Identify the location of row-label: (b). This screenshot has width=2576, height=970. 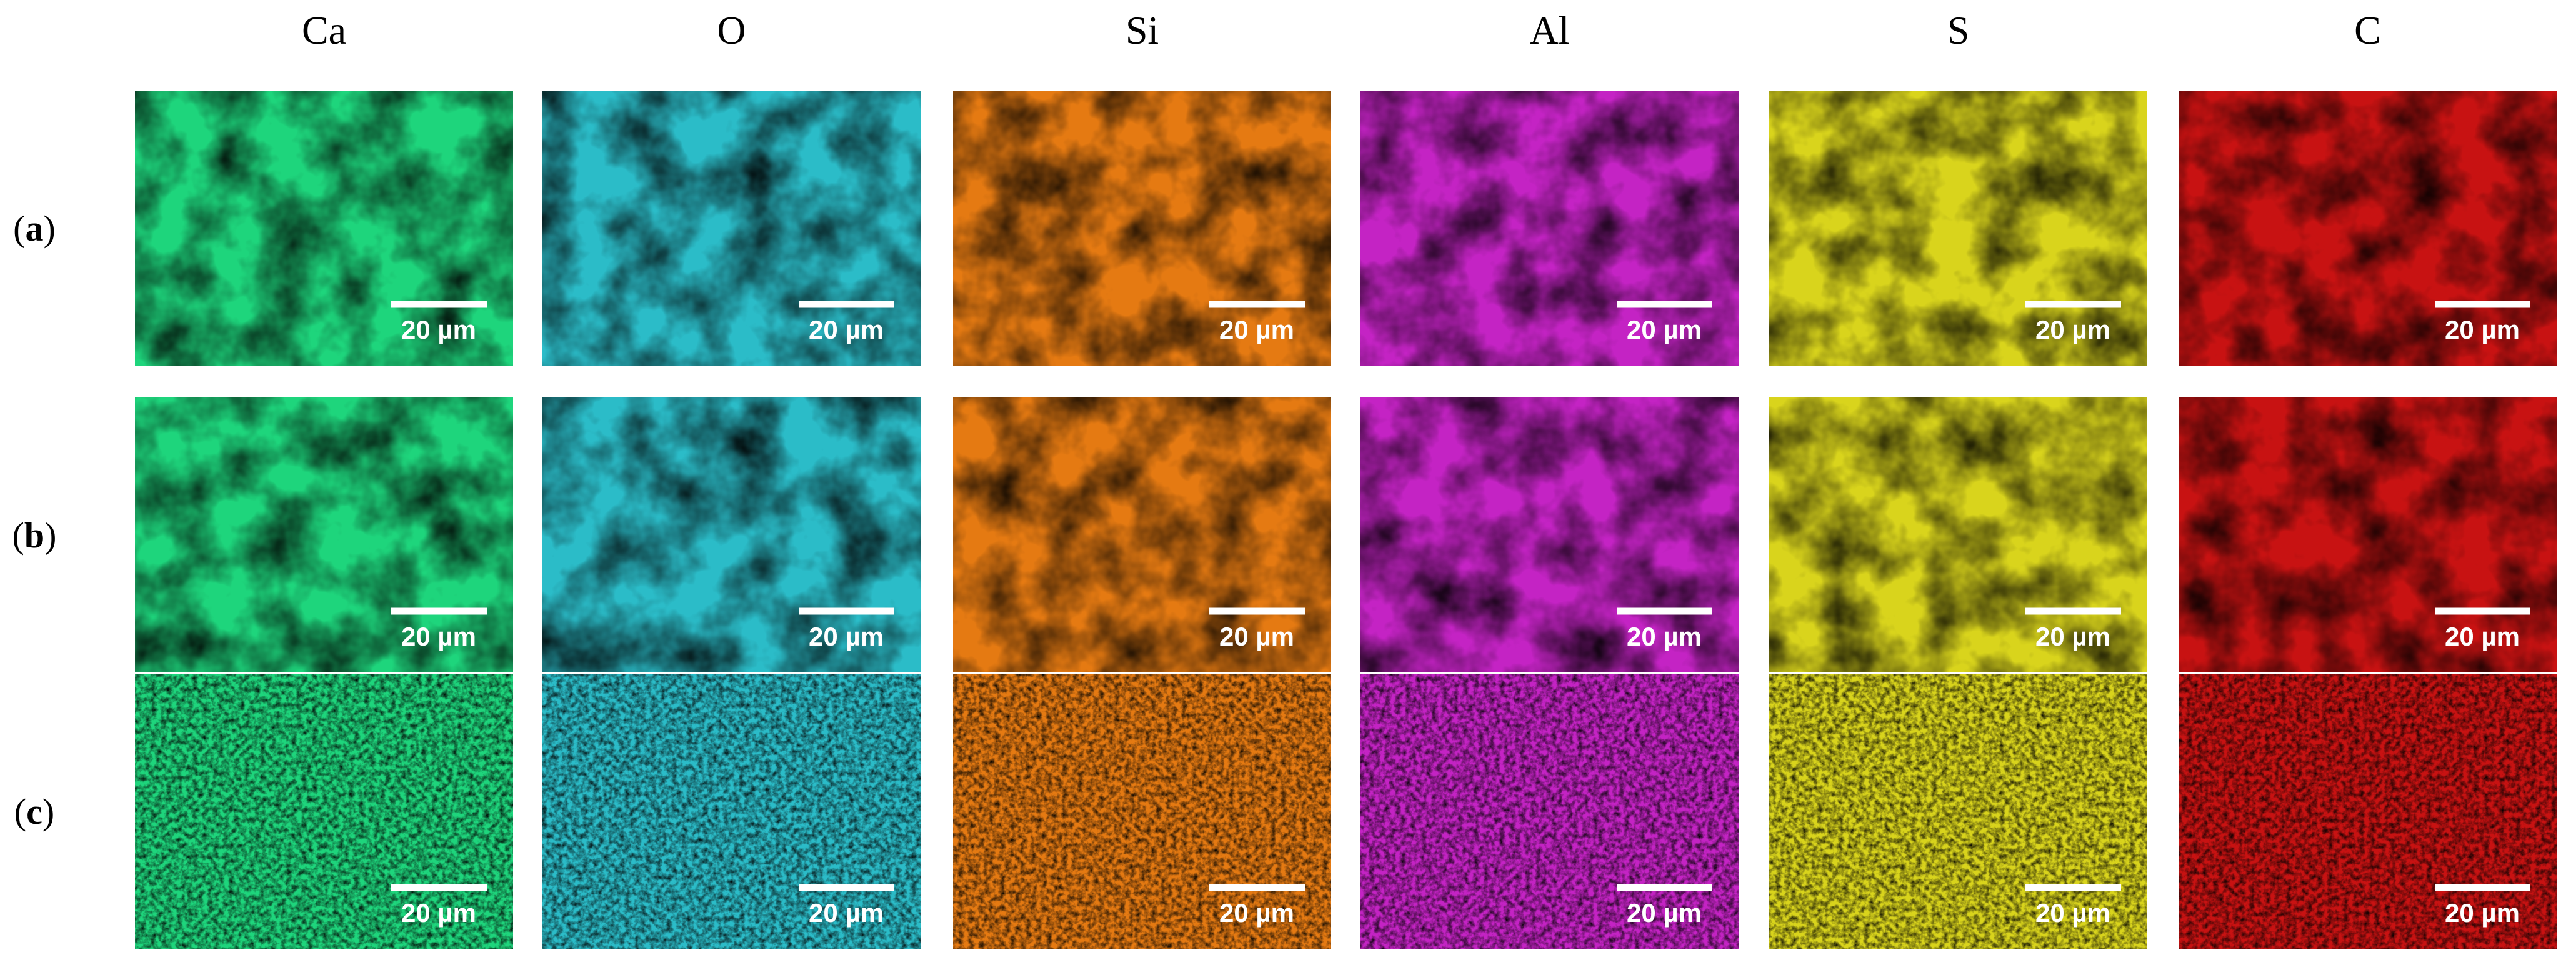
(34, 535).